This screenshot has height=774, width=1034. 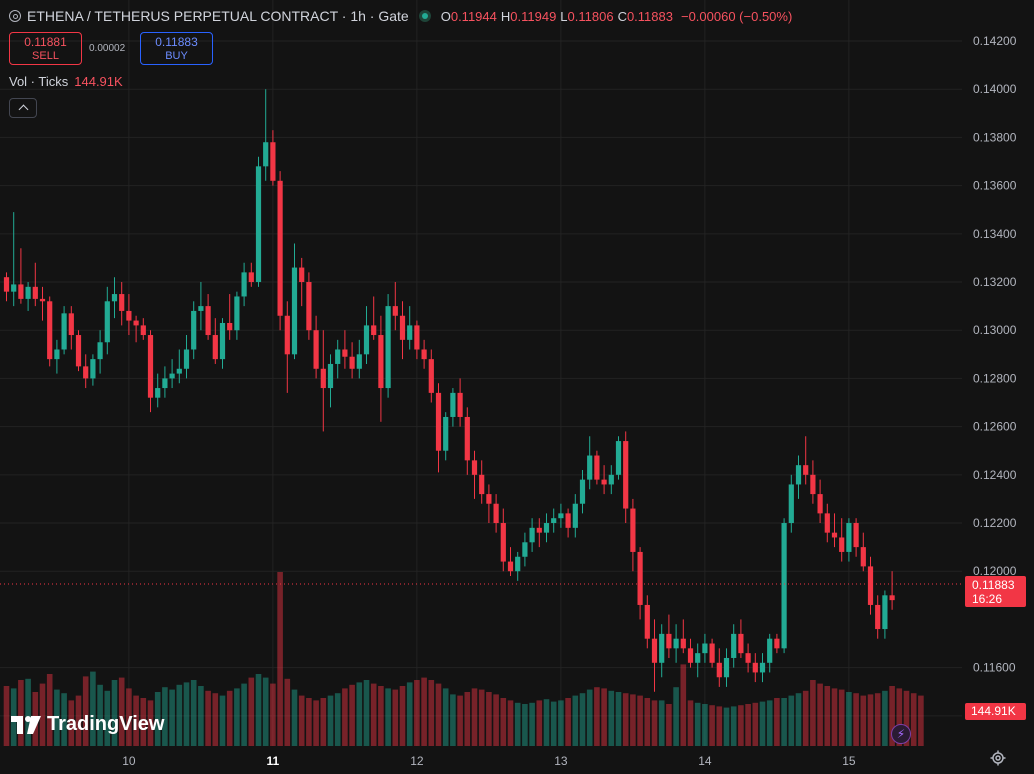 I want to click on sell-button: 0.11881 SELL, so click(x=45, y=48).